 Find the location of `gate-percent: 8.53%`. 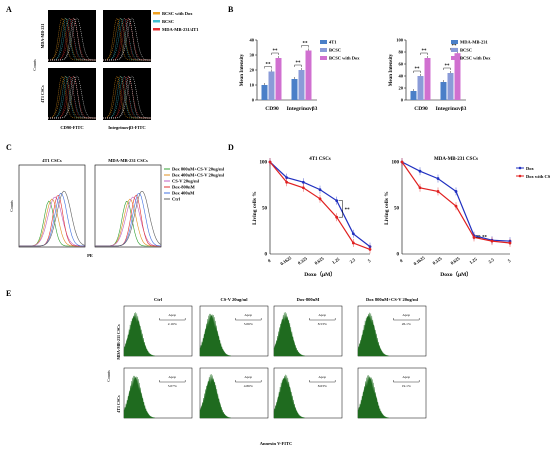

gate-percent: 8.53% is located at coordinates (322, 324).